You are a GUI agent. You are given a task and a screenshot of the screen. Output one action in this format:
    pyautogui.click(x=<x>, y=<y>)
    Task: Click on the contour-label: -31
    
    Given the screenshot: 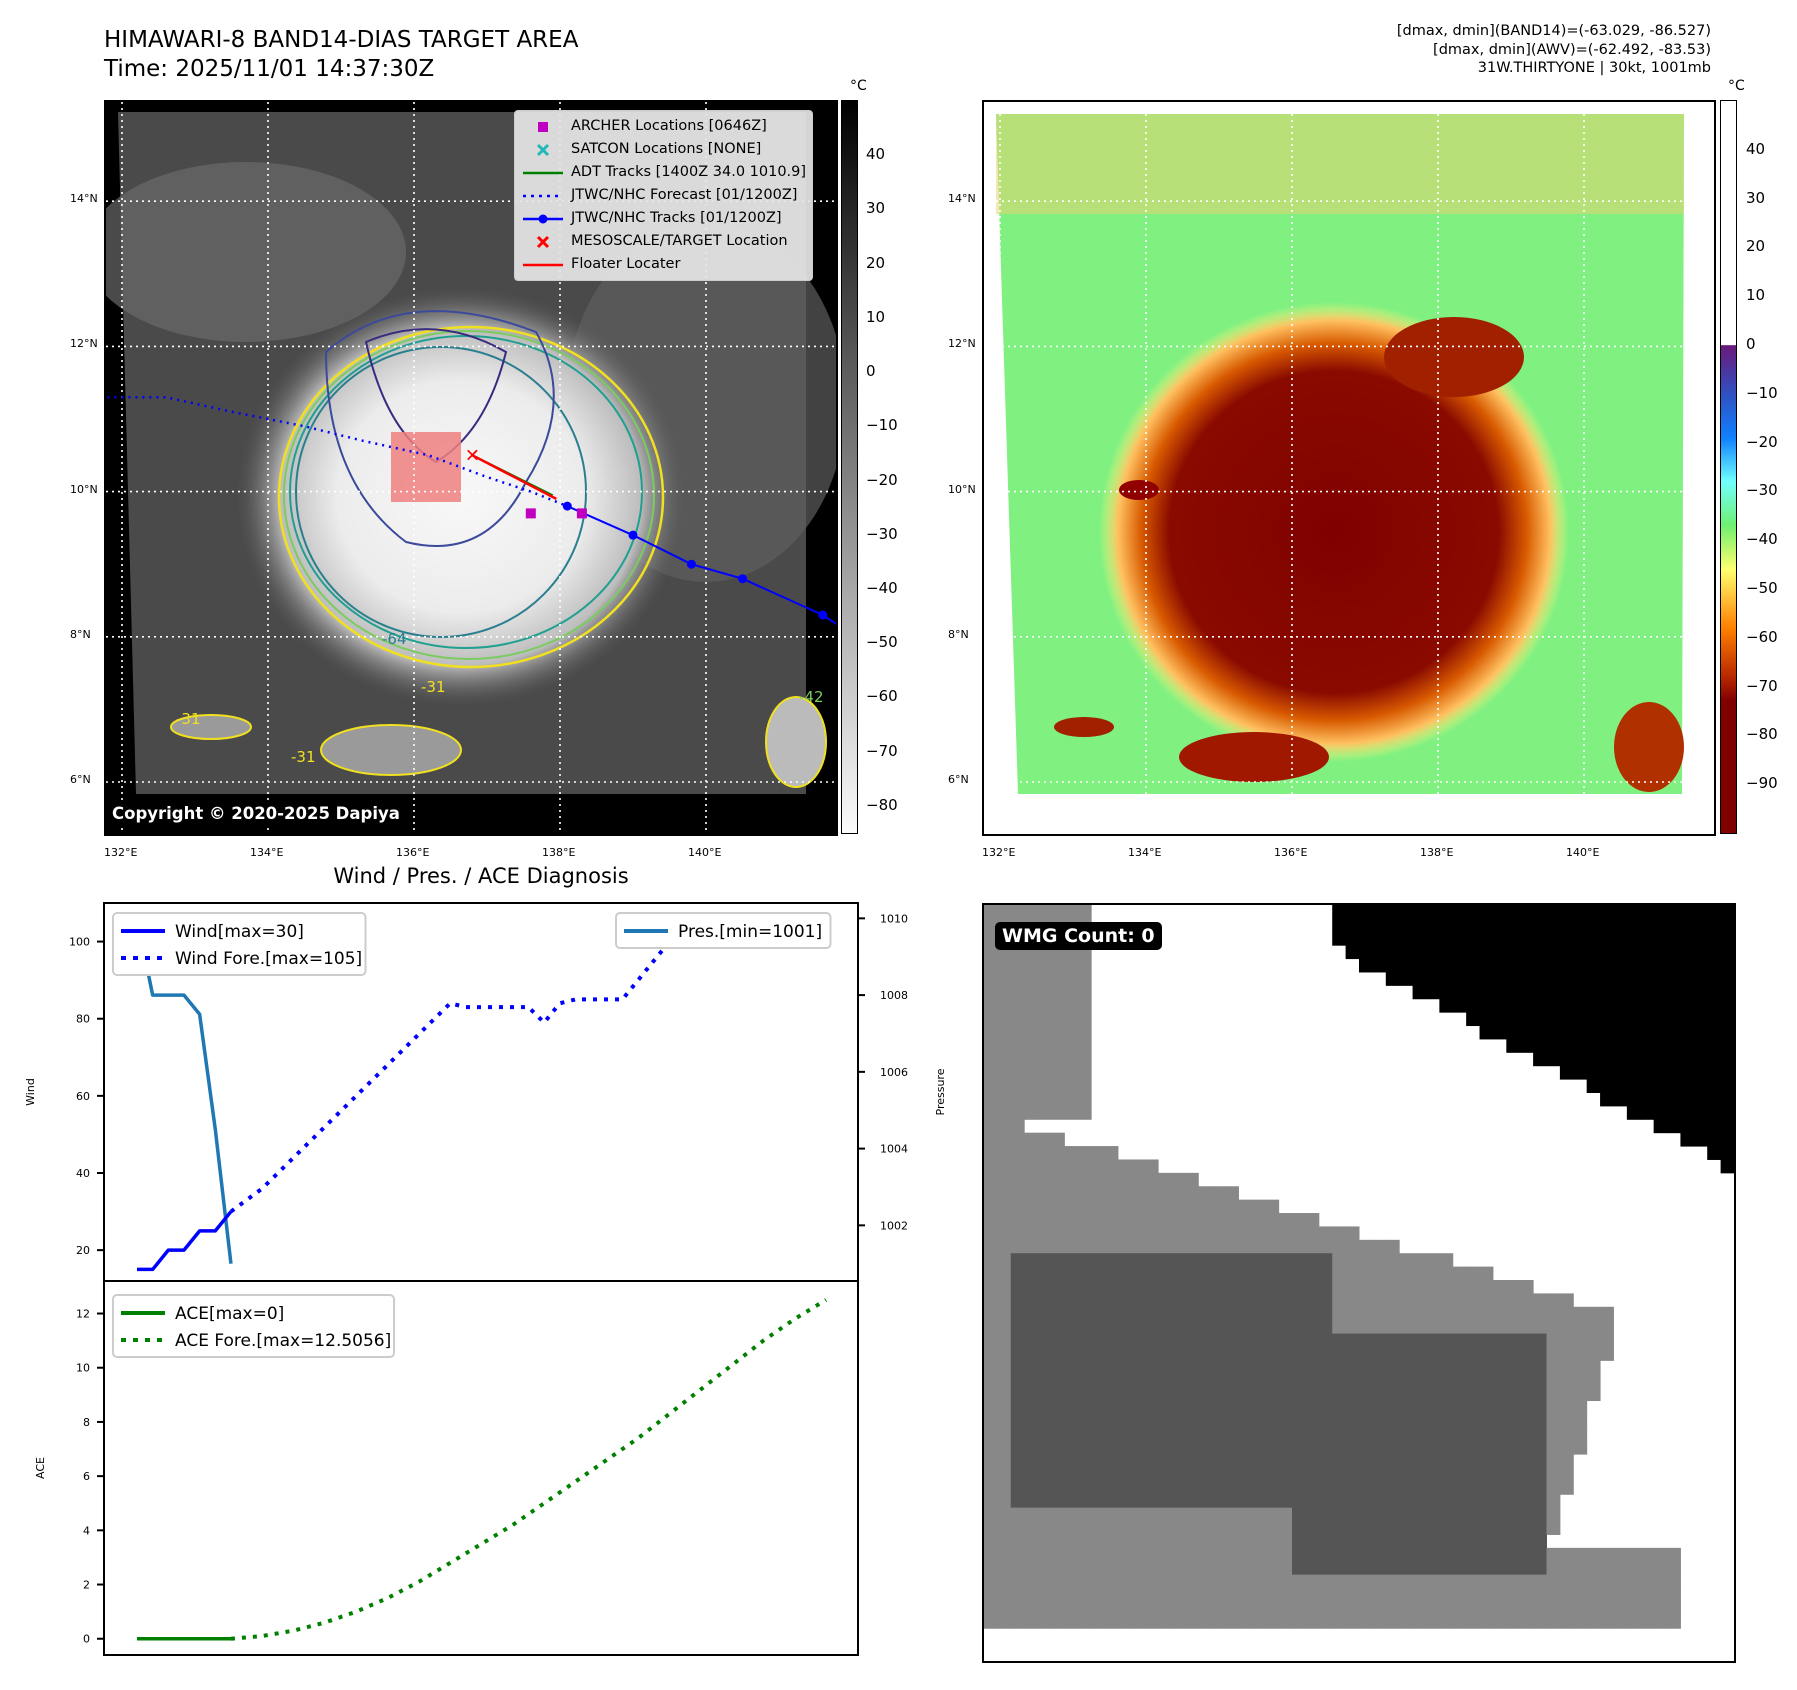 What is the action you would take?
    pyautogui.click(x=303, y=757)
    